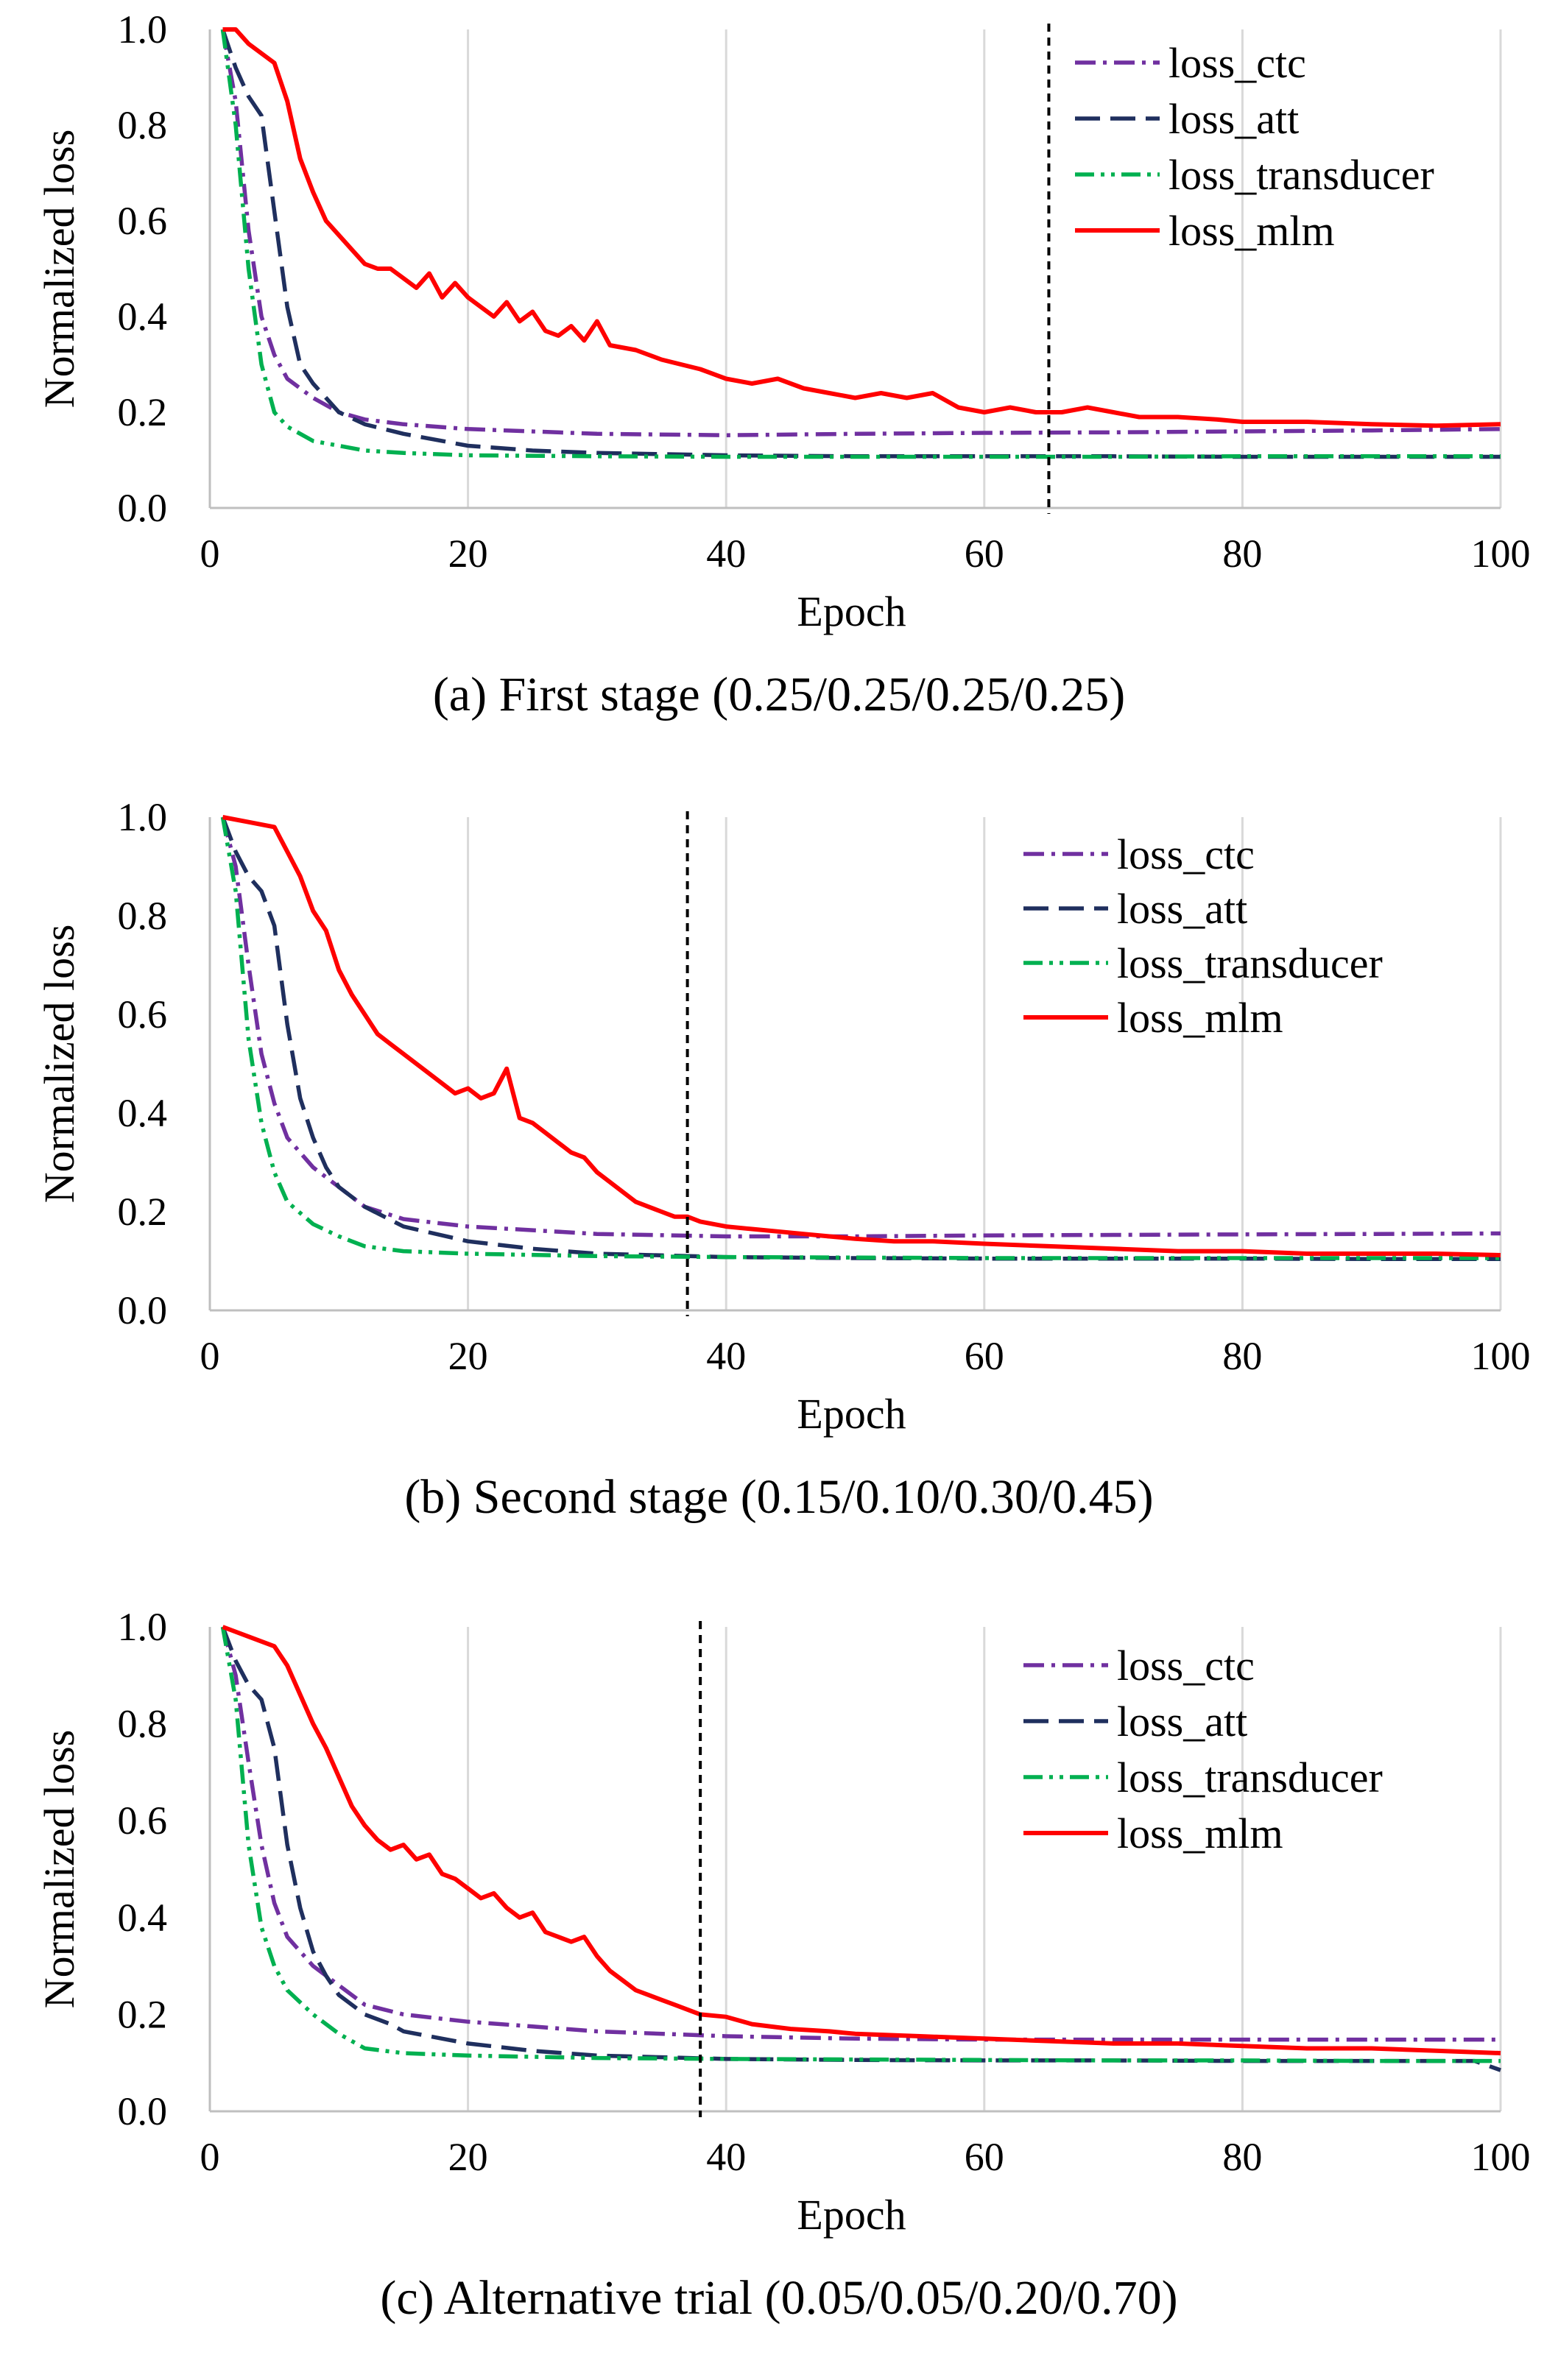 Image resolution: width=1558 pixels, height=2380 pixels. I want to click on panel-caption: (a) First stage (0.25/0.25/0.25/0.25), so click(779, 694).